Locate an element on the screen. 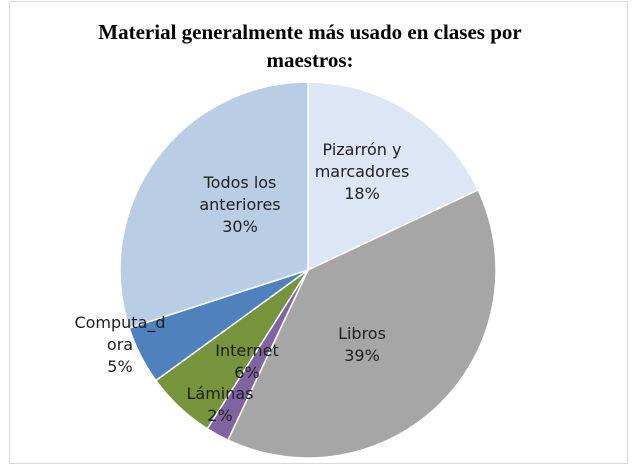 The image size is (636, 465). category-label: Computa_dora is located at coordinates (120, 333).